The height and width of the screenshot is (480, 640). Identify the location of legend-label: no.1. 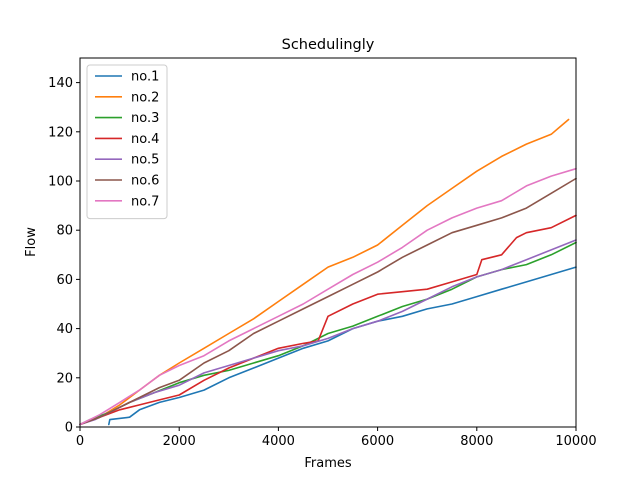
(145, 77).